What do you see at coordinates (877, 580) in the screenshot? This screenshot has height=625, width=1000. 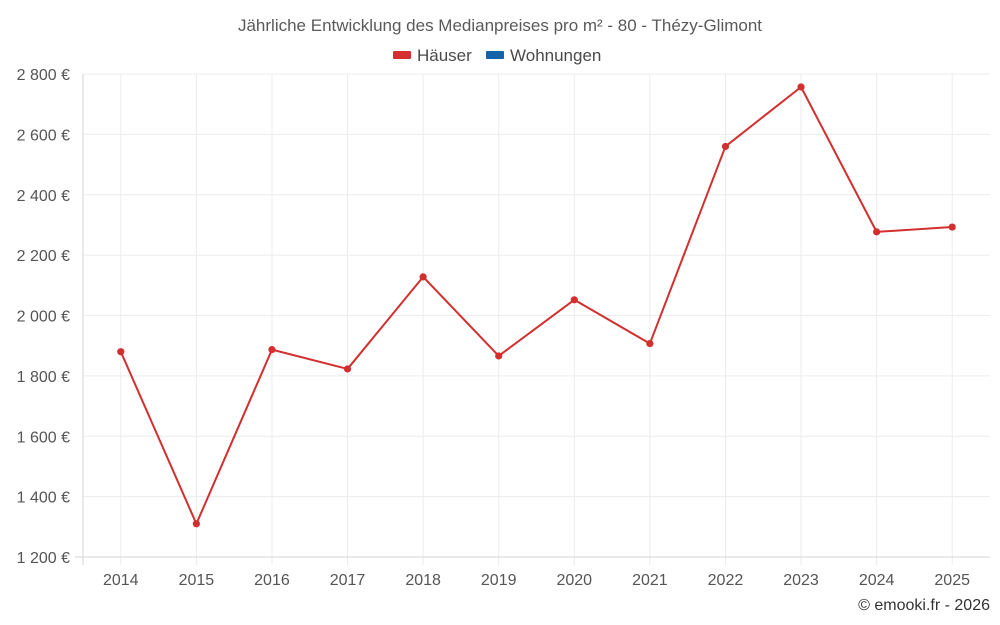 I see `x-tick-label: 2024` at bounding box center [877, 580].